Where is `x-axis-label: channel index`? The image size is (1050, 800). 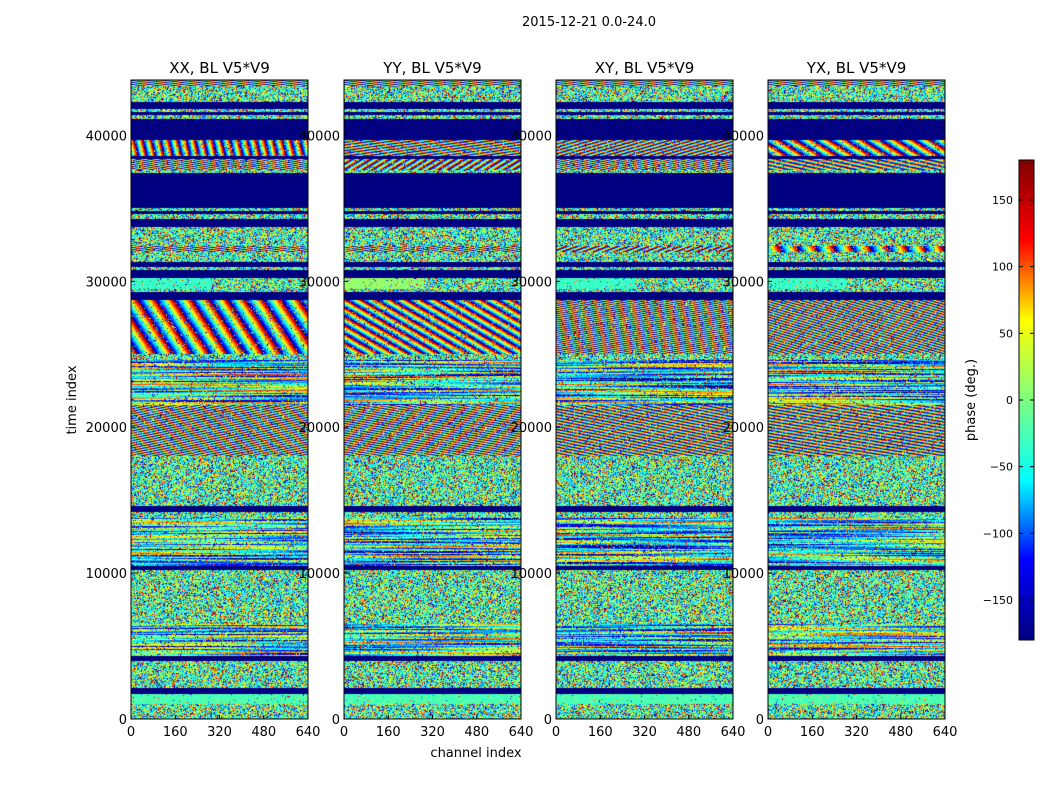 x-axis-label: channel index is located at coordinates (475, 753).